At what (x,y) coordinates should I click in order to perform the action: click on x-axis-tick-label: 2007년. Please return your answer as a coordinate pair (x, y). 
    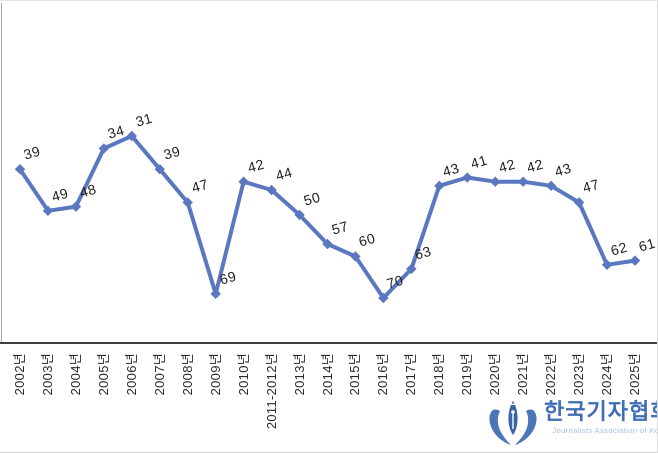
    Looking at the image, I should click on (159, 374).